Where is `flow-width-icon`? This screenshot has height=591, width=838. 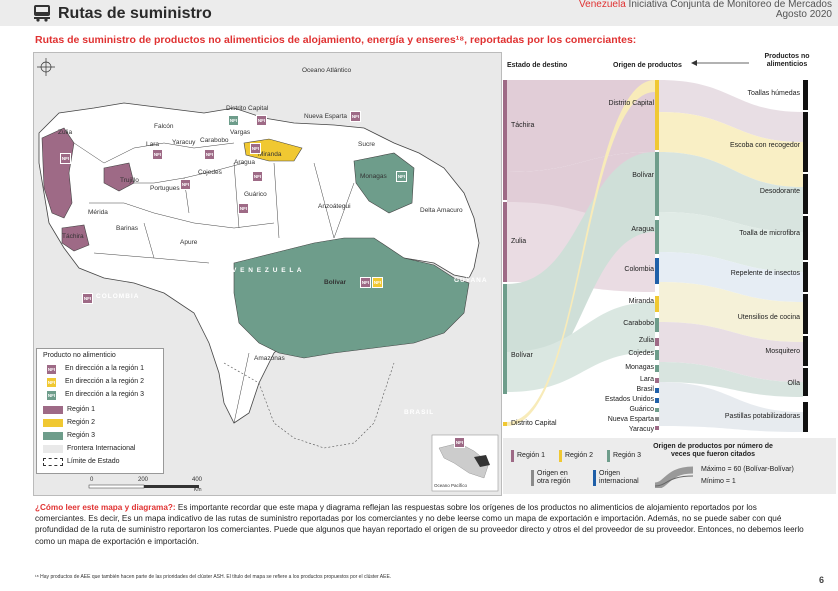
flow-width-icon is located at coordinates (674, 477).